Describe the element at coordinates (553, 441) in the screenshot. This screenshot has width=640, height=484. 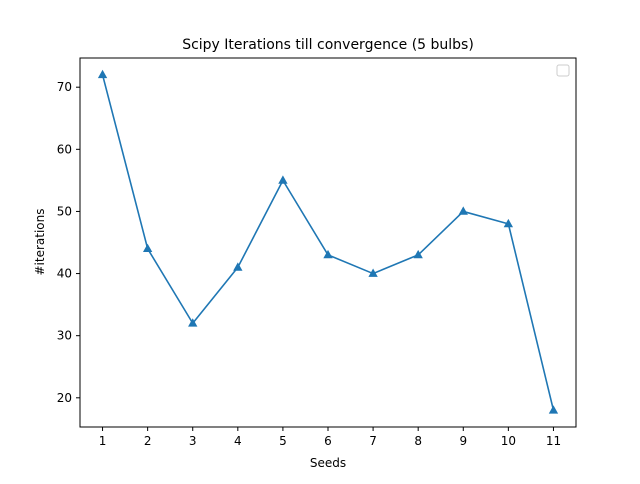
I see `x-tick-label: 11` at that location.